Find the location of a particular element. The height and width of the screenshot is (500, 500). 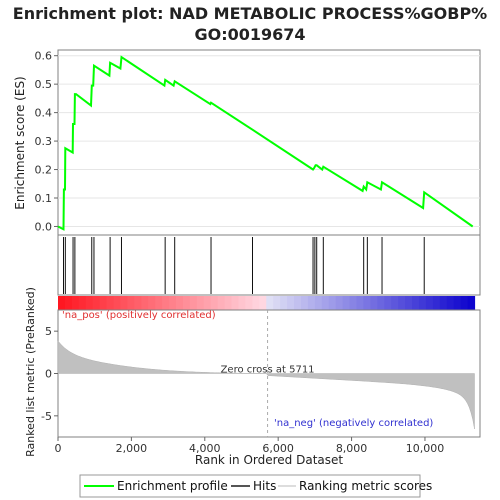

x-tick-label: 6,000 is located at coordinates (278, 448).